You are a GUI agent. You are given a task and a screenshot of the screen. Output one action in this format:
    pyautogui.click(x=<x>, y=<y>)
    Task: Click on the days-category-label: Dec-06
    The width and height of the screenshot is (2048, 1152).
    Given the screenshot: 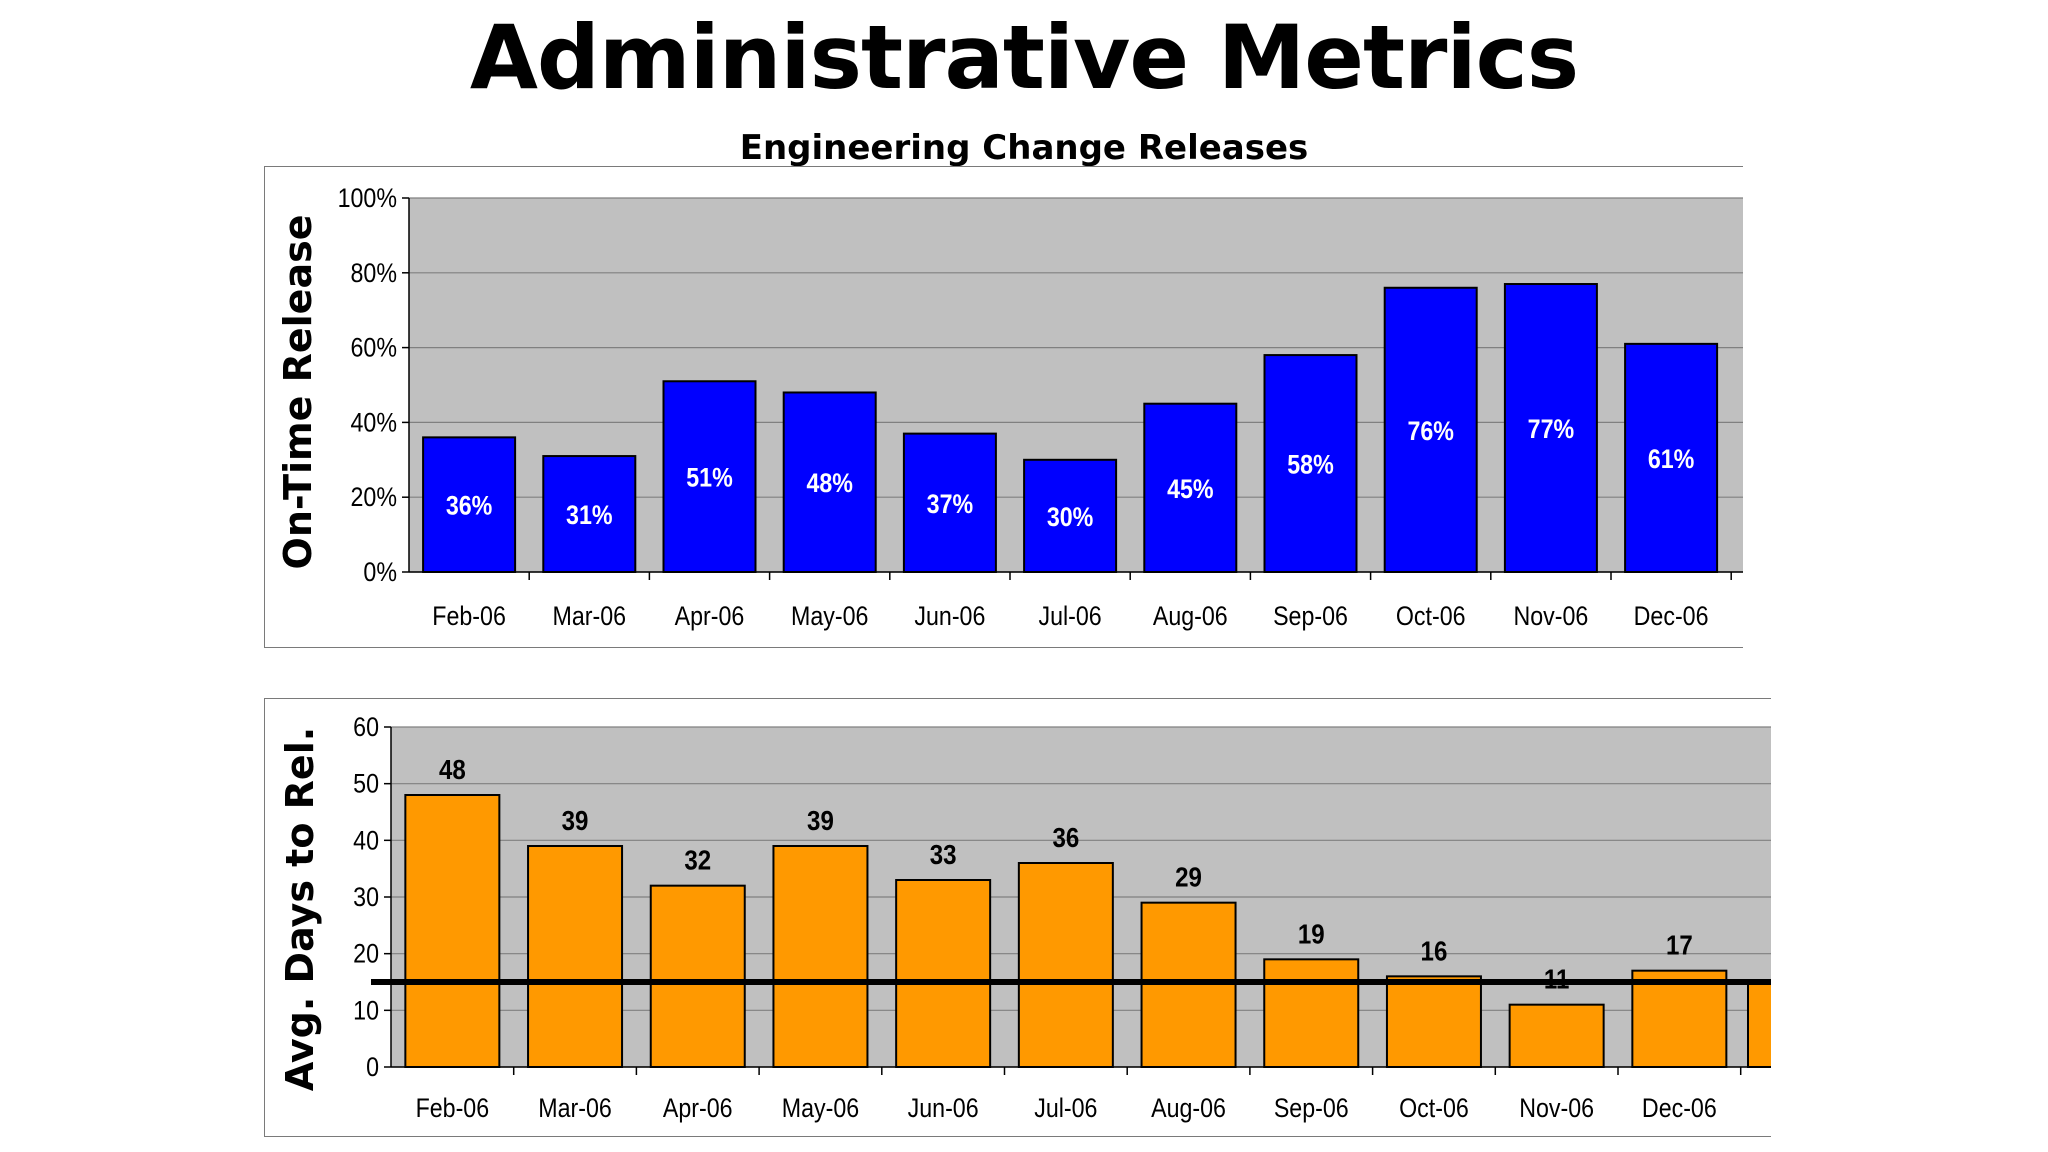 What is the action you would take?
    pyautogui.click(x=1679, y=1108)
    